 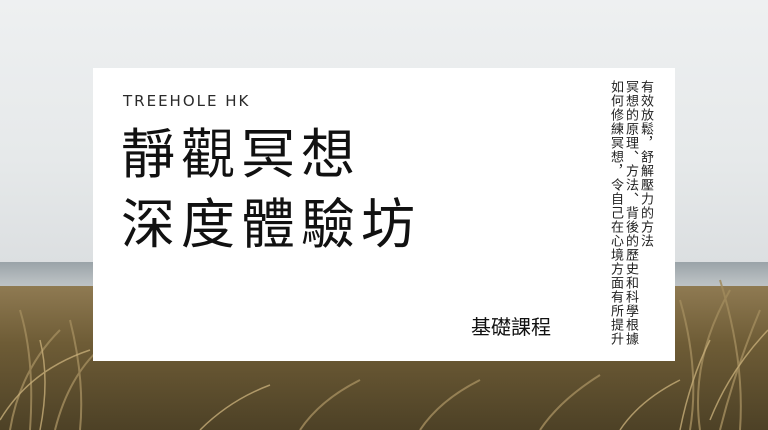 I want to click on description-line-2: 冥想的原理、方法、背後的歷史和科學根據, so click(x=630, y=213).